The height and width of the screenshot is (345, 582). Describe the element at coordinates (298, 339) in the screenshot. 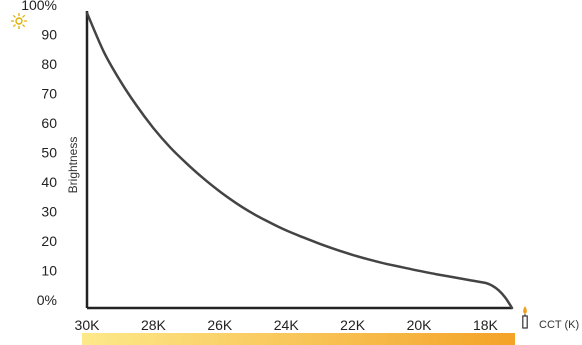

I see `cct-gradient-bar` at that location.